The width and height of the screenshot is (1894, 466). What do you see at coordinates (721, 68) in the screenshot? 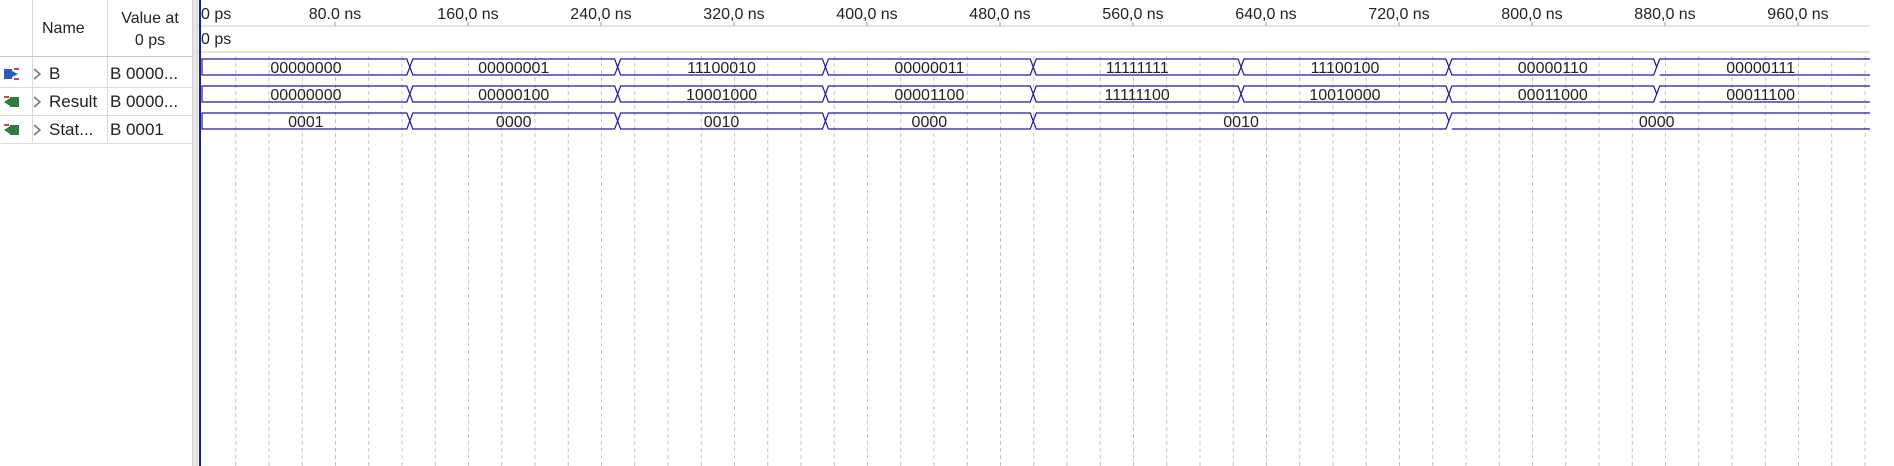
I see `bus-value-label: 11100010` at bounding box center [721, 68].